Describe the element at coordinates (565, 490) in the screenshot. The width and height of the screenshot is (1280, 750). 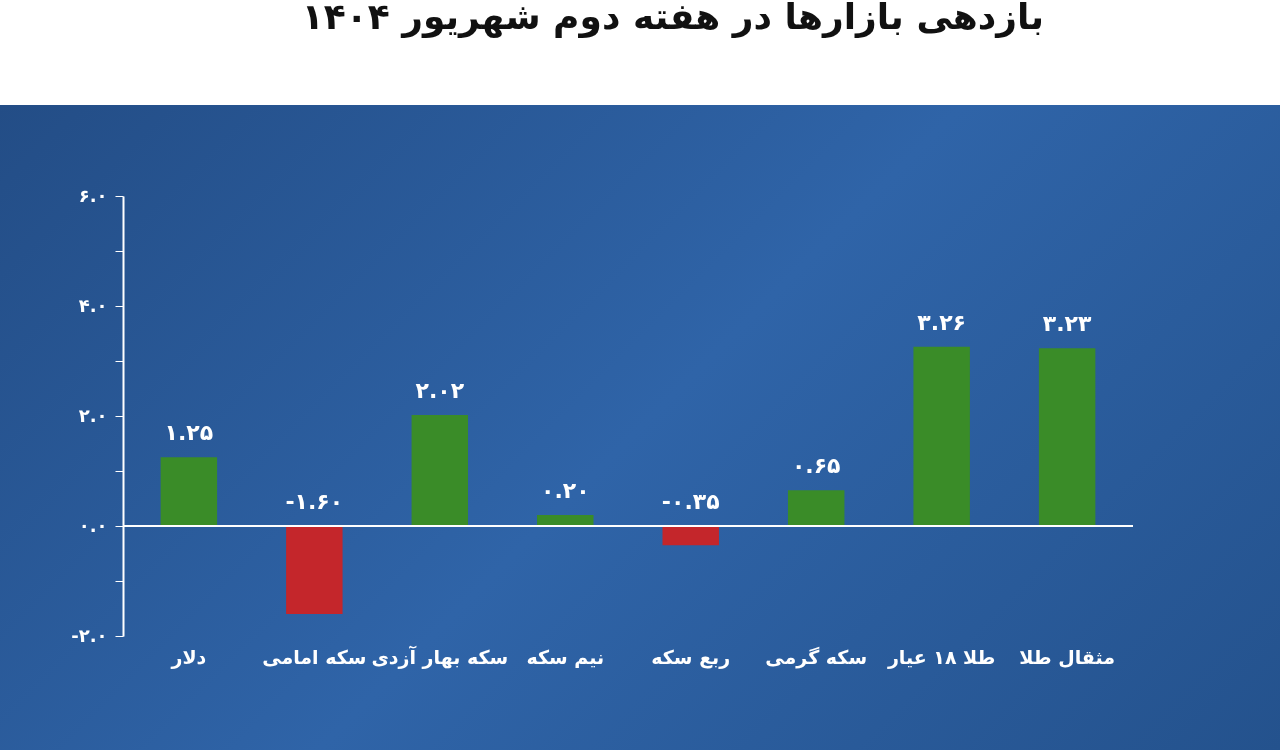
I see `data-label: ۰.۲۰` at that location.